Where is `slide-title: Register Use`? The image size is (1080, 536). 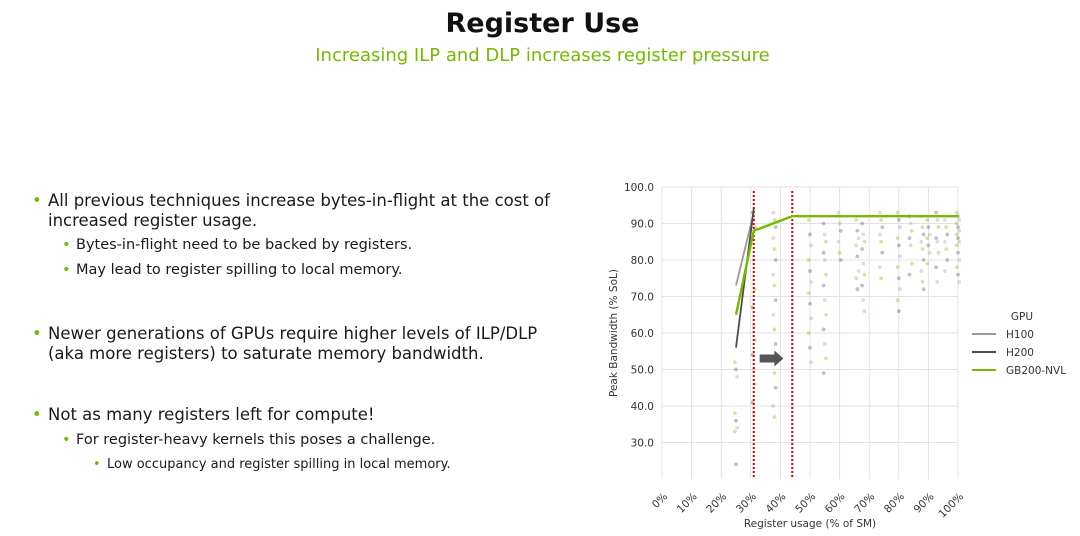
slide-title: Register Use is located at coordinates (542, 23).